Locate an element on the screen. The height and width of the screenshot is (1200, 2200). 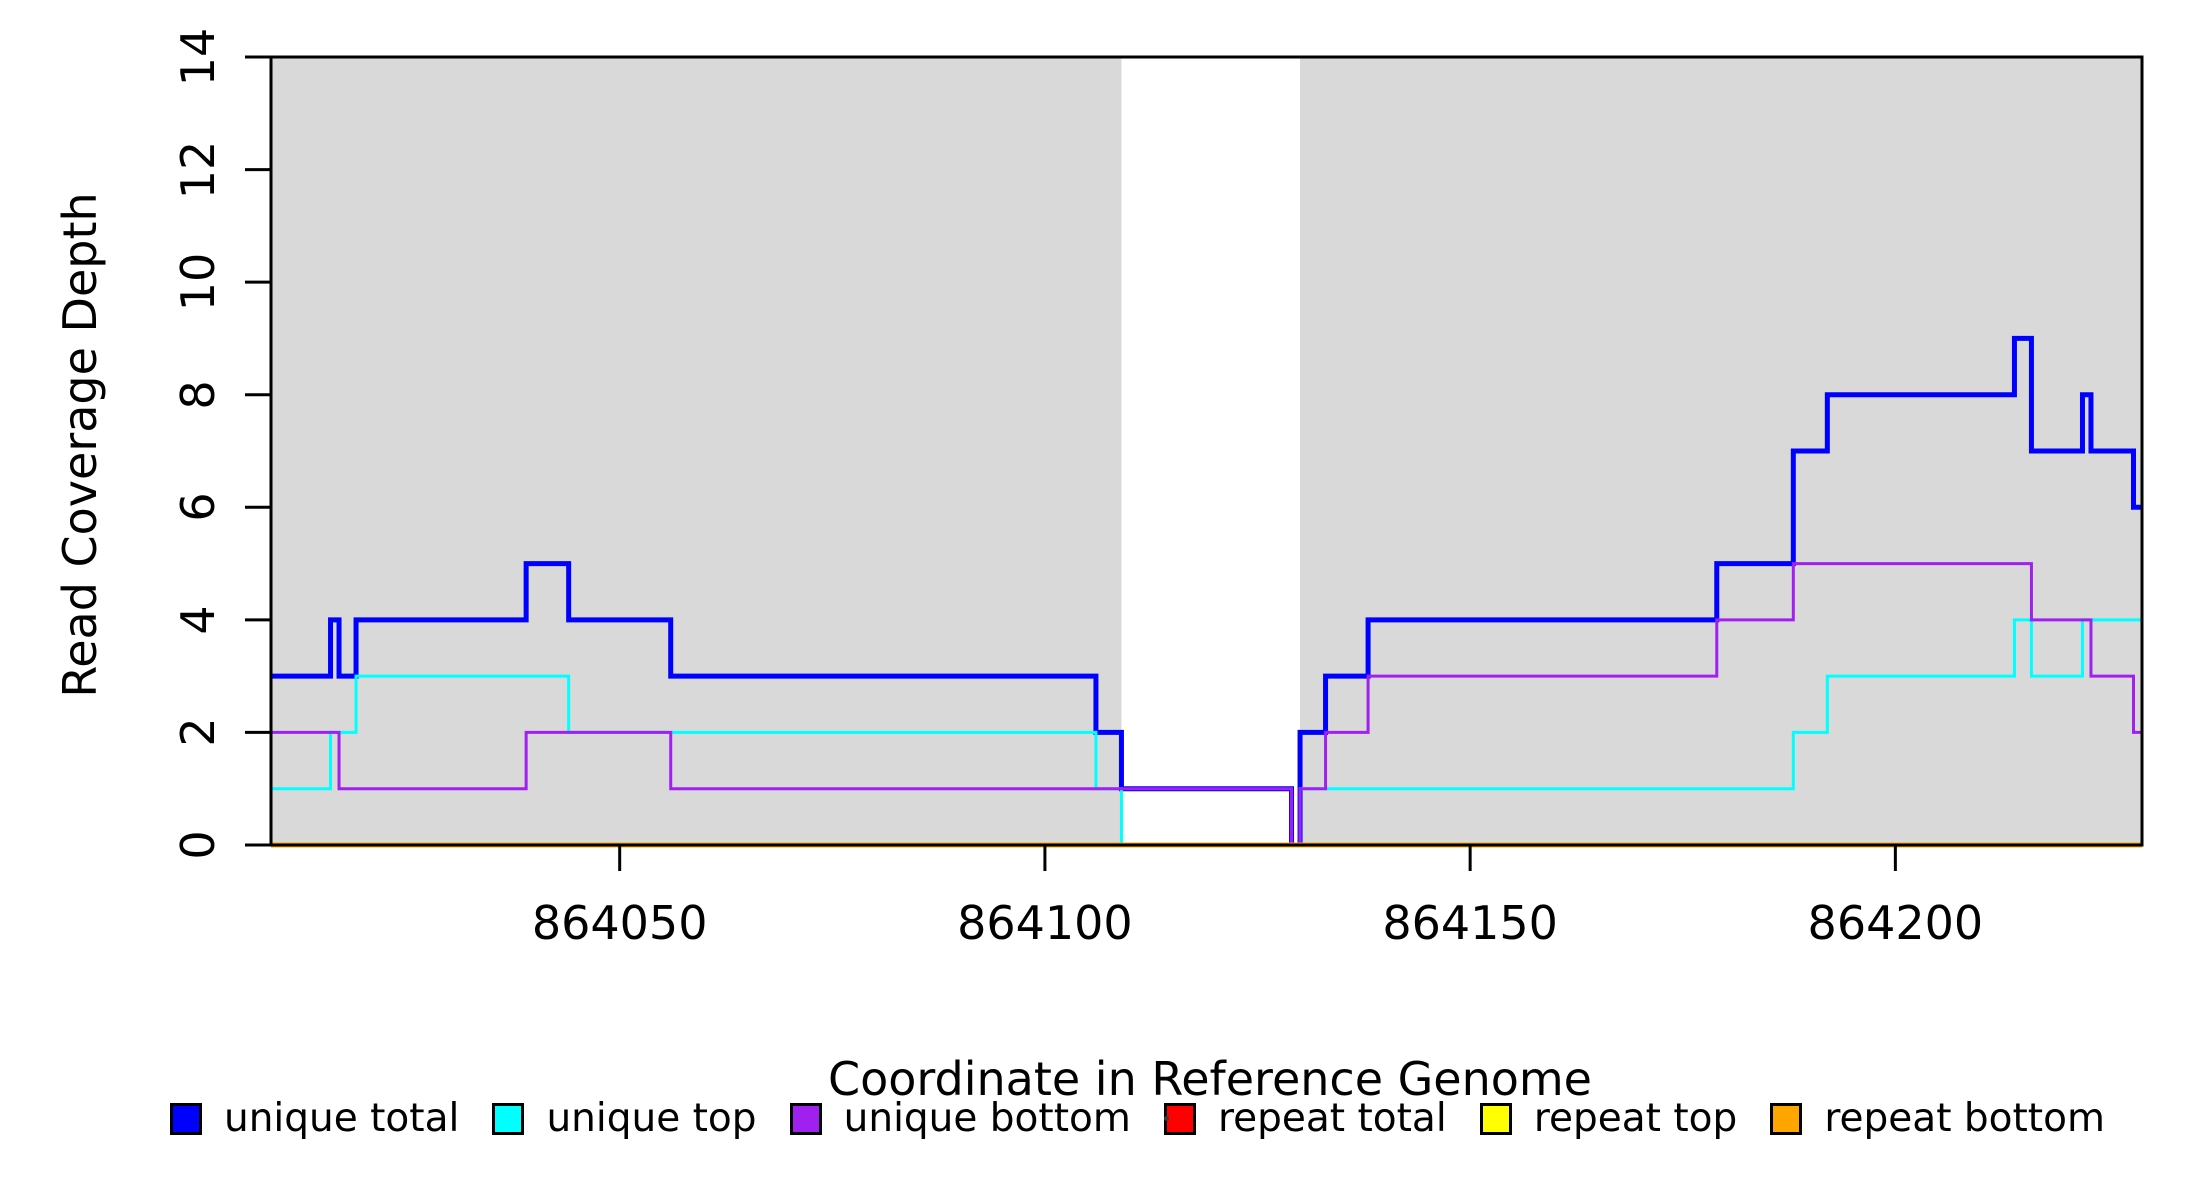
y-tick-label-6: 6 is located at coordinates (198, 507).